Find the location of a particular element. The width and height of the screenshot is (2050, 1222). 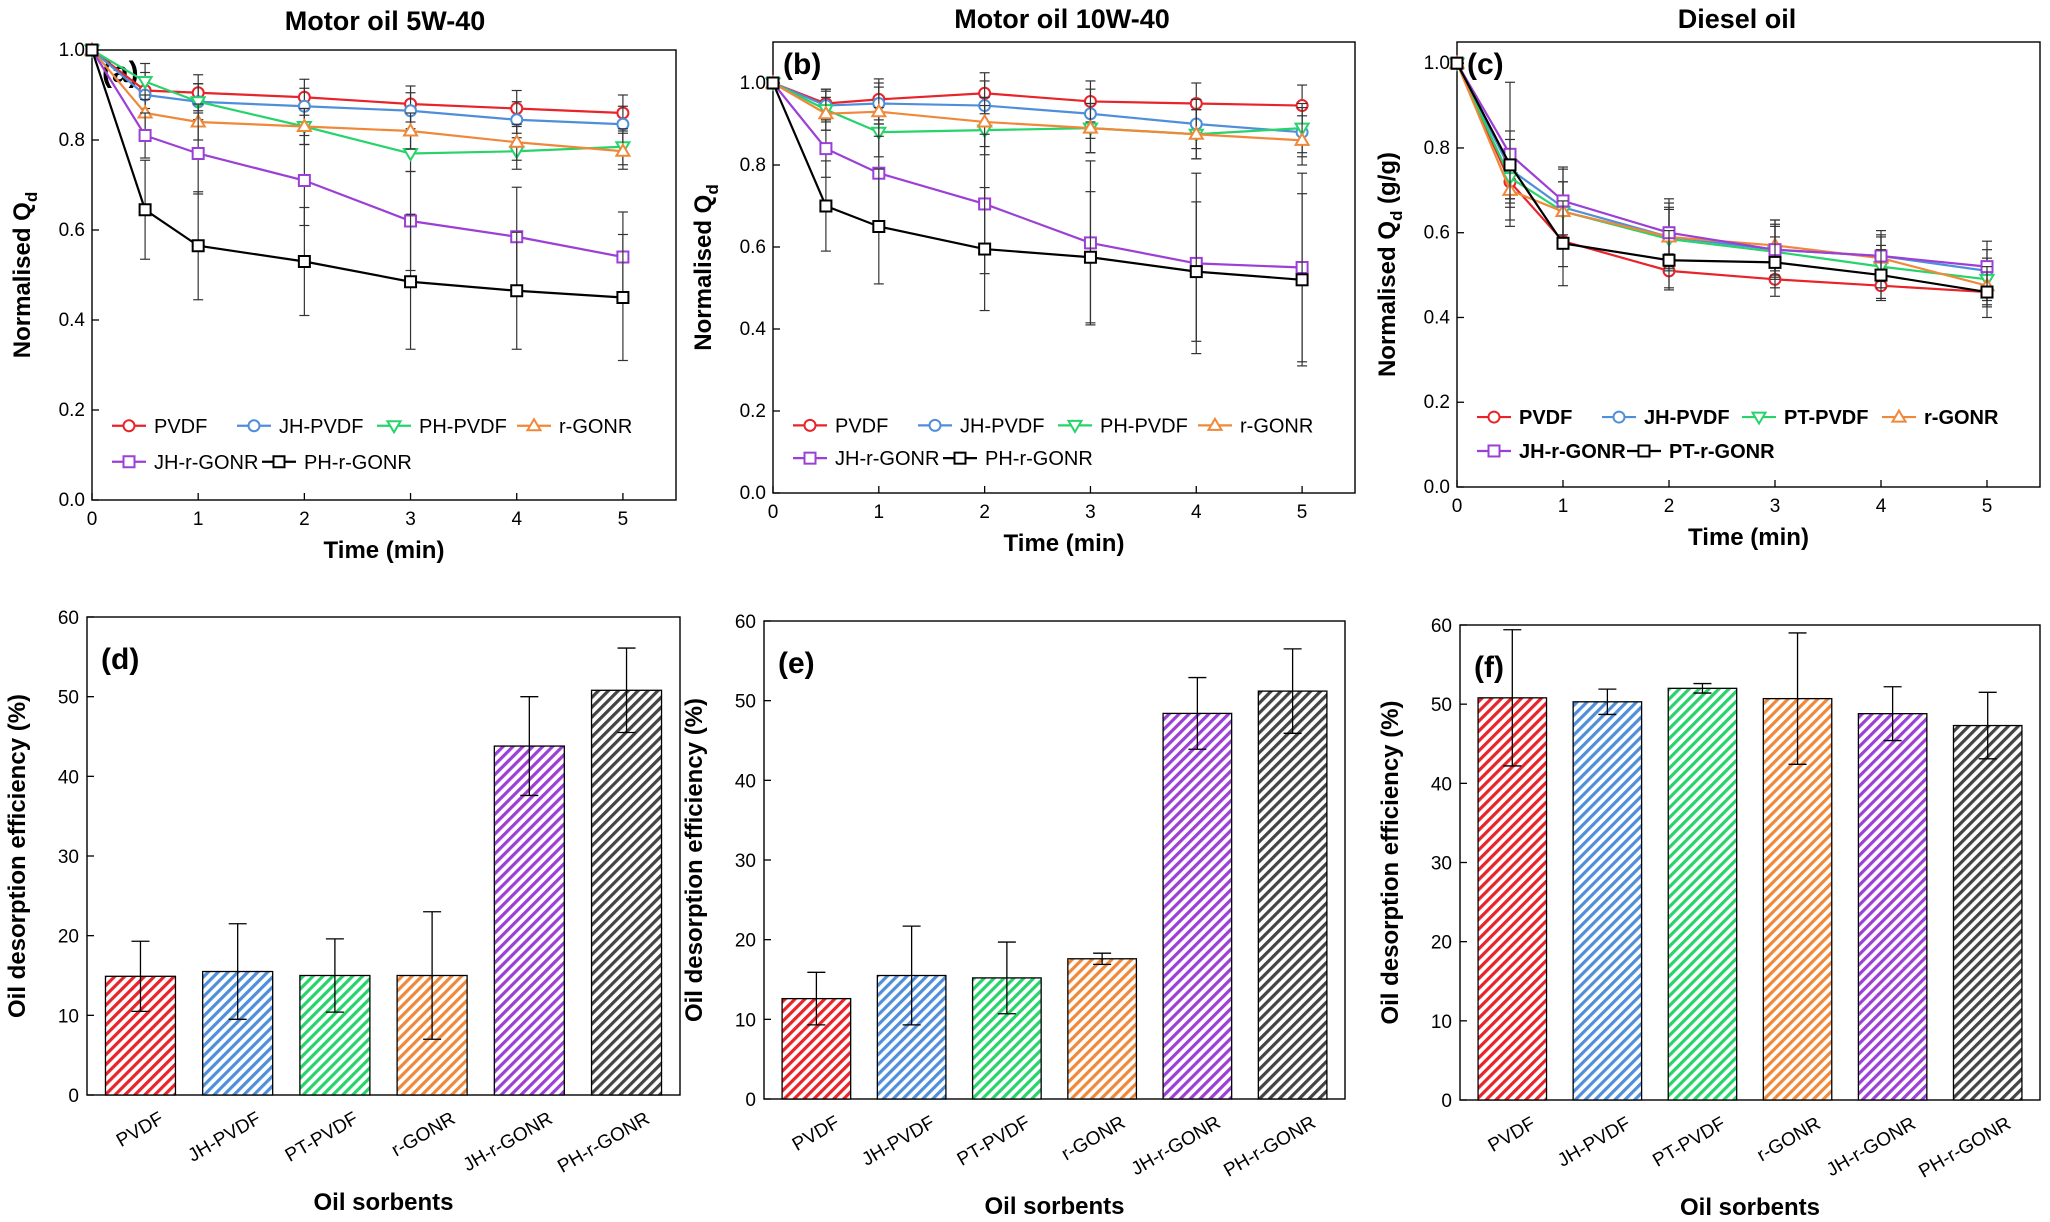

panel-label: (e) is located at coordinates (796, 663).